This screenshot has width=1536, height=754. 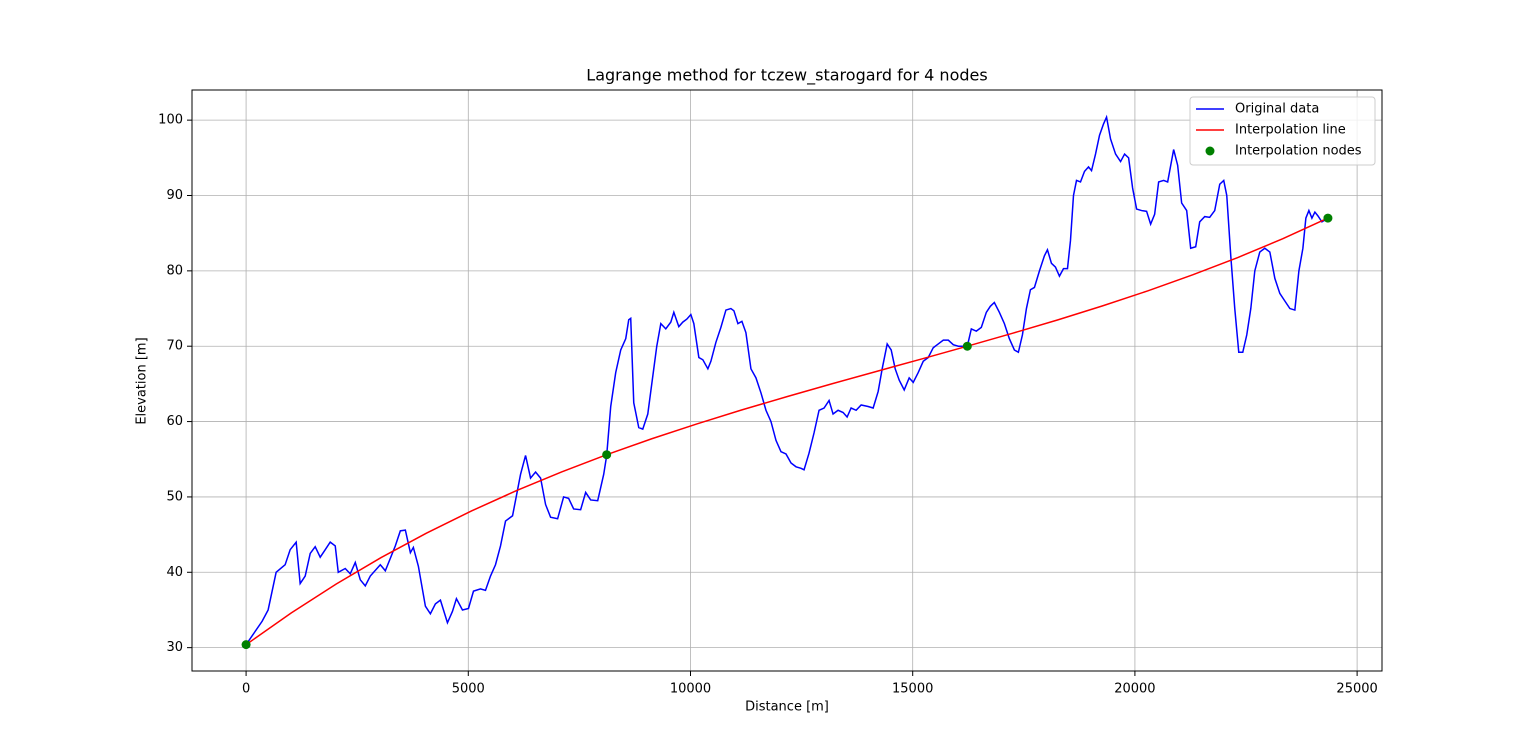 What do you see at coordinates (1134, 689) in the screenshot?
I see `x-tick-label: 20000` at bounding box center [1134, 689].